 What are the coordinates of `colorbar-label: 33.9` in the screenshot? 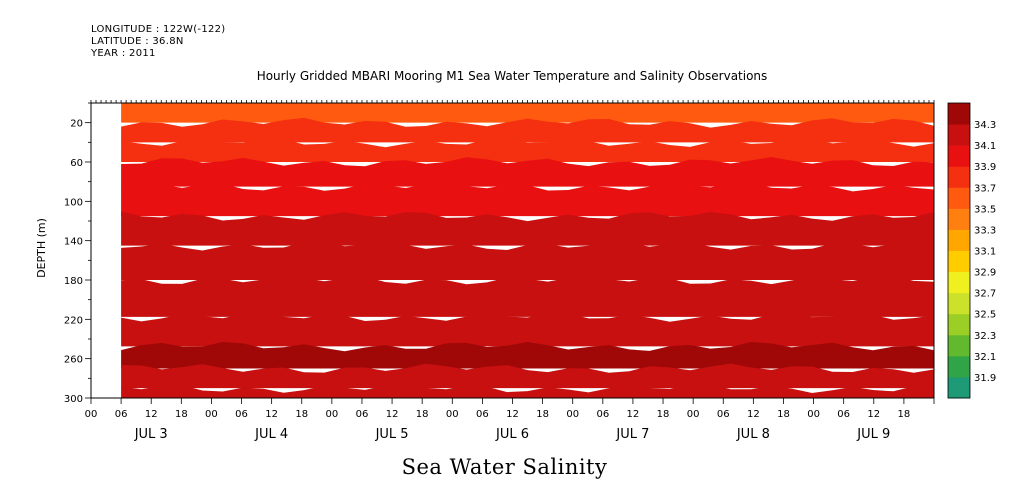 It's located at (985, 167).